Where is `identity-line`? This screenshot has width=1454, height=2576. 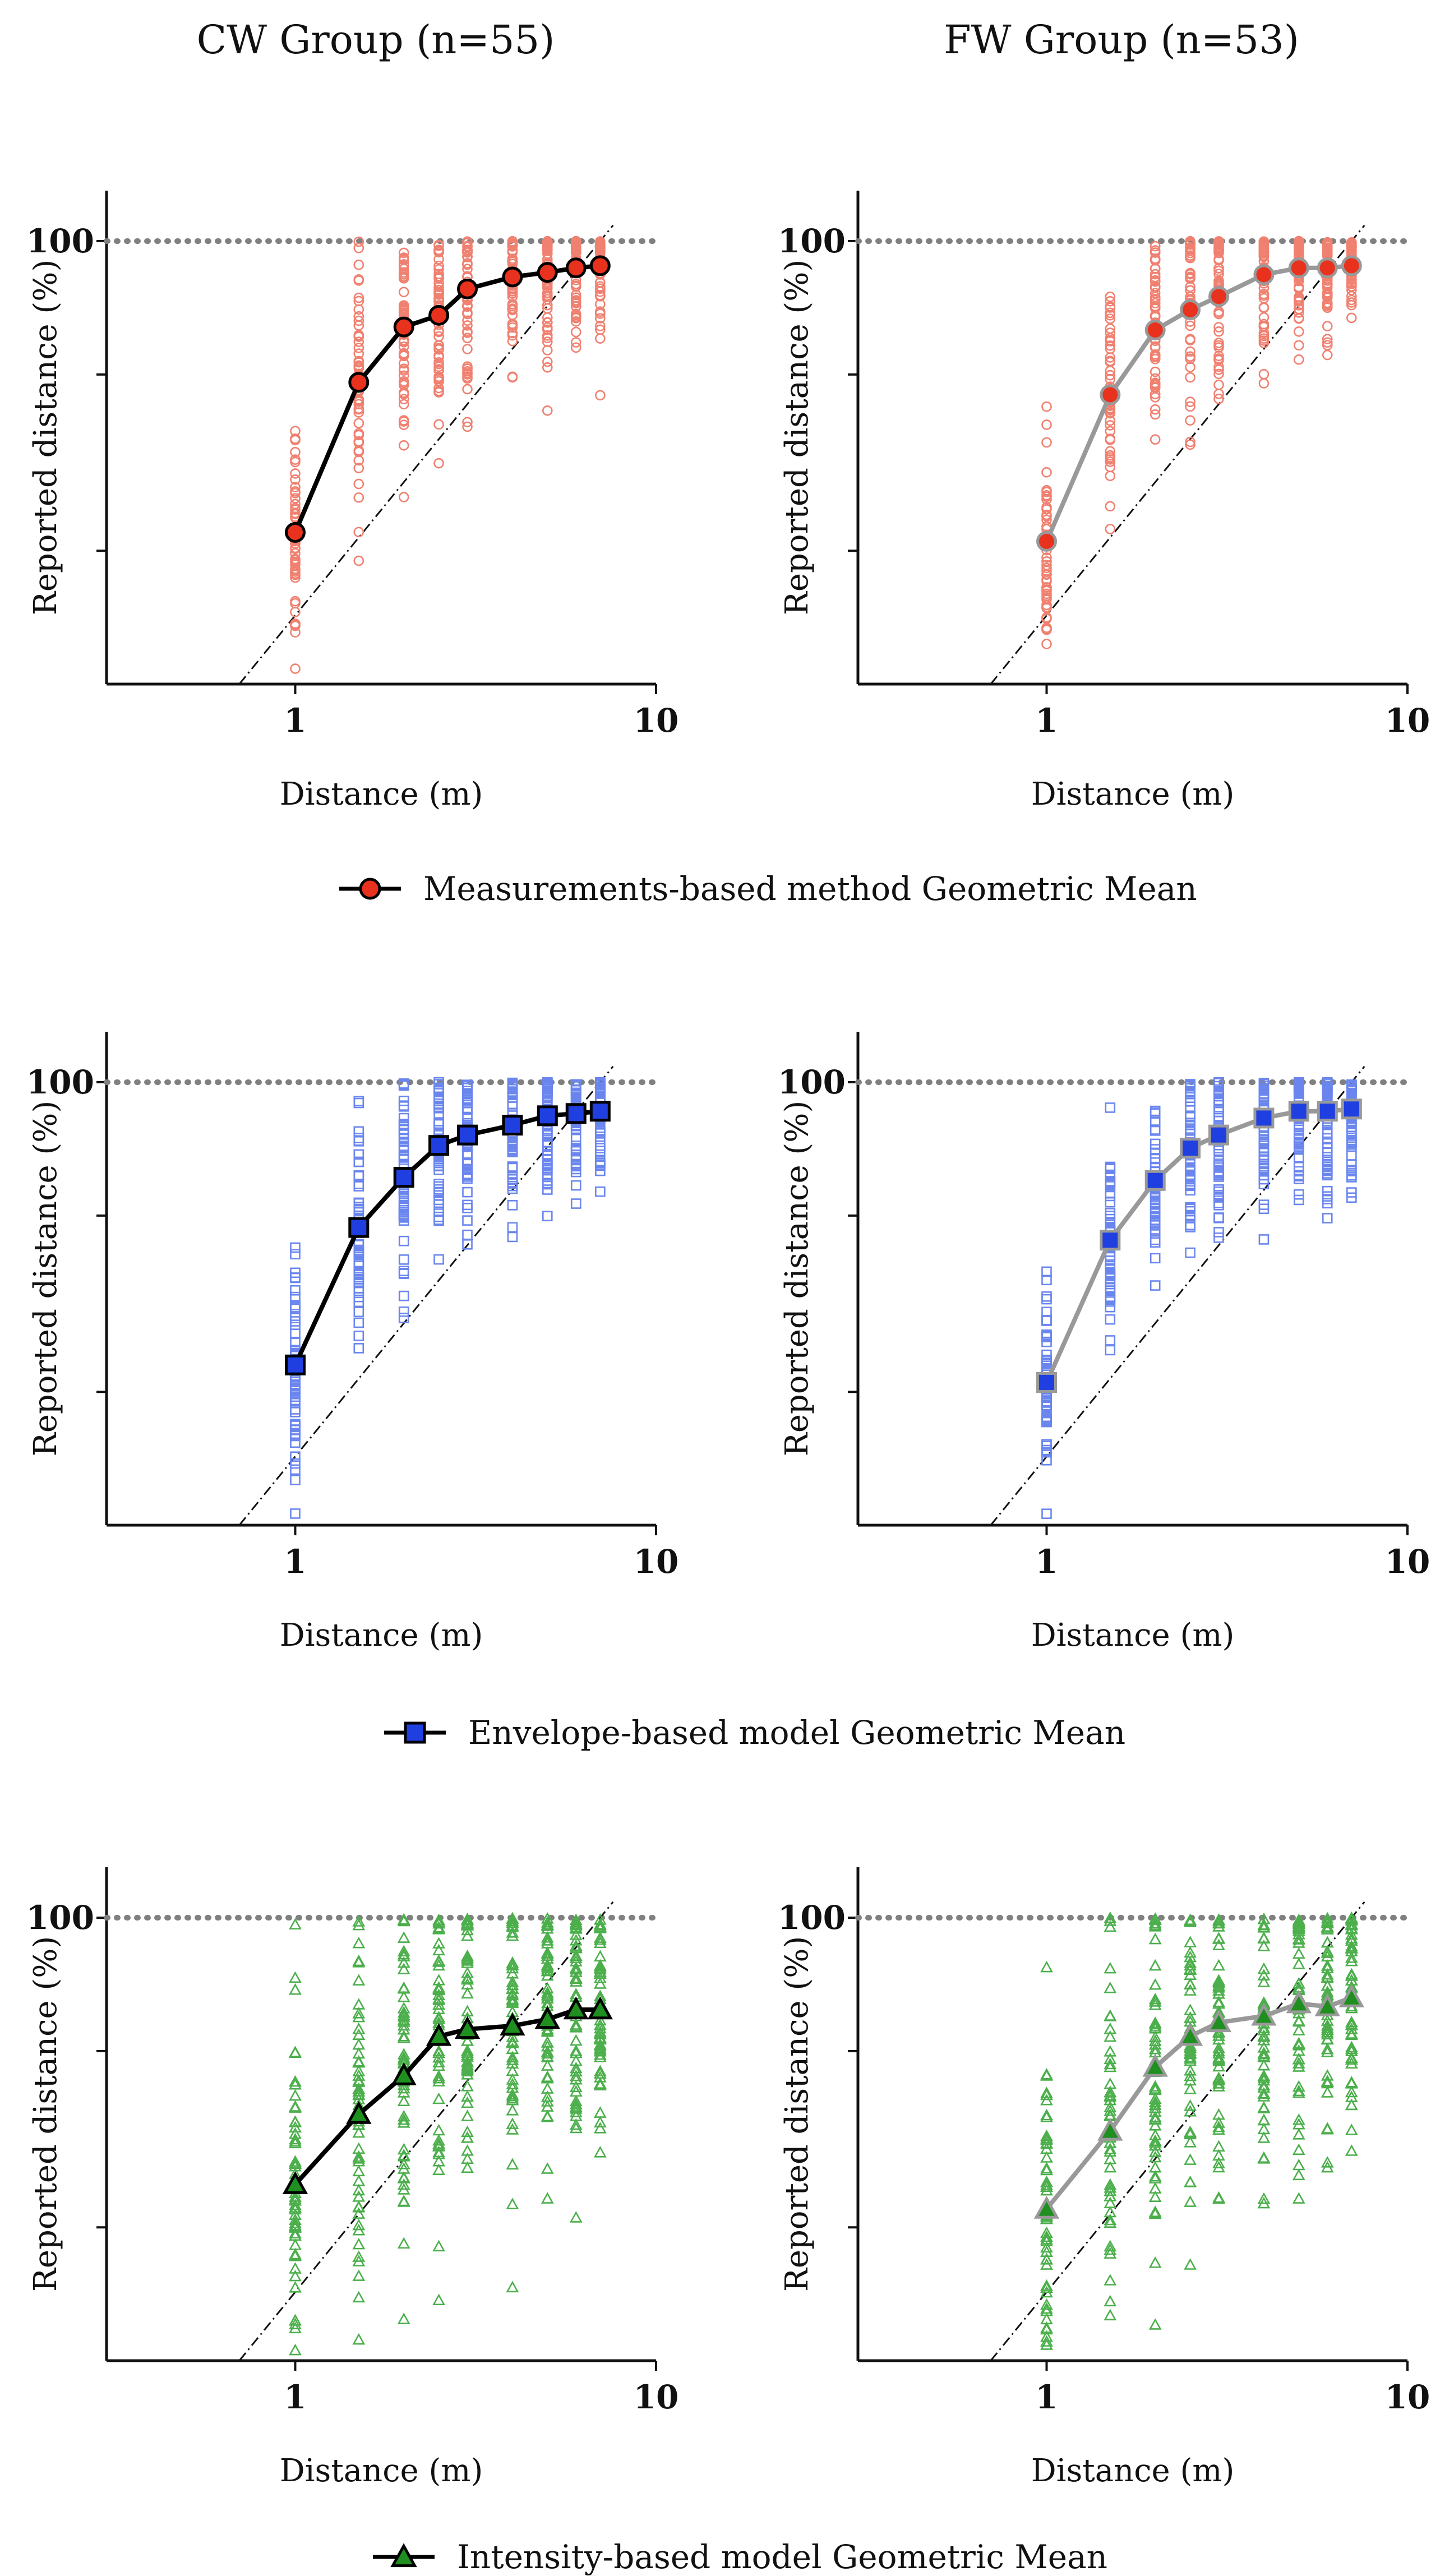 identity-line is located at coordinates (426, 1295).